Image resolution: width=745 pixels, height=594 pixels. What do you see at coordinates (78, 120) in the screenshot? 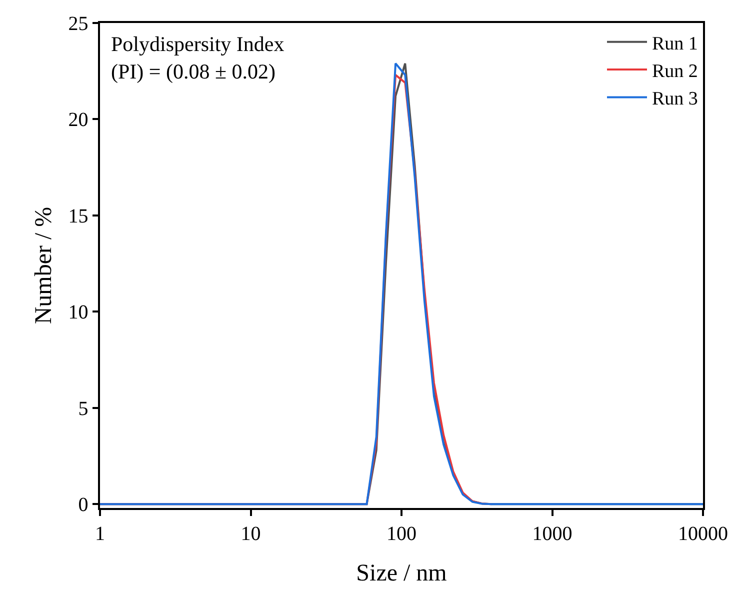
I see `y-tick-label: 20` at bounding box center [78, 120].